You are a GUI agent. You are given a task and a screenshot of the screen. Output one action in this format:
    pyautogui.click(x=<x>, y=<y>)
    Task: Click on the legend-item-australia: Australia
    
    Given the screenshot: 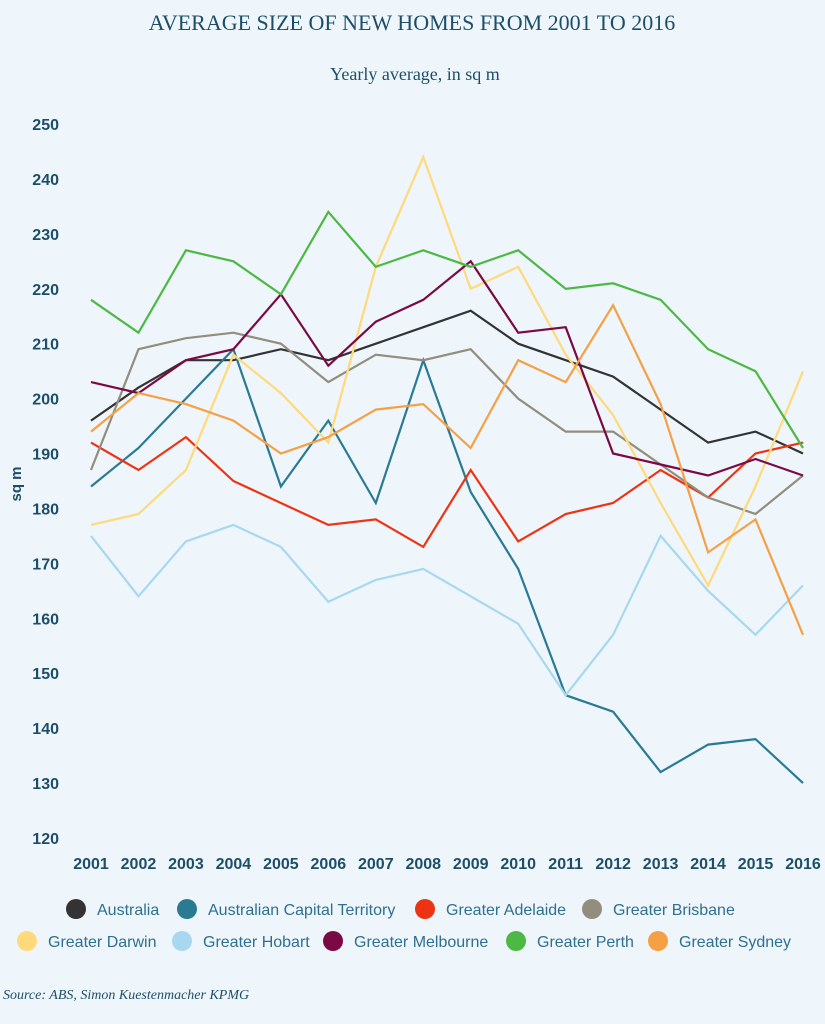 What is the action you would take?
    pyautogui.click(x=112, y=909)
    